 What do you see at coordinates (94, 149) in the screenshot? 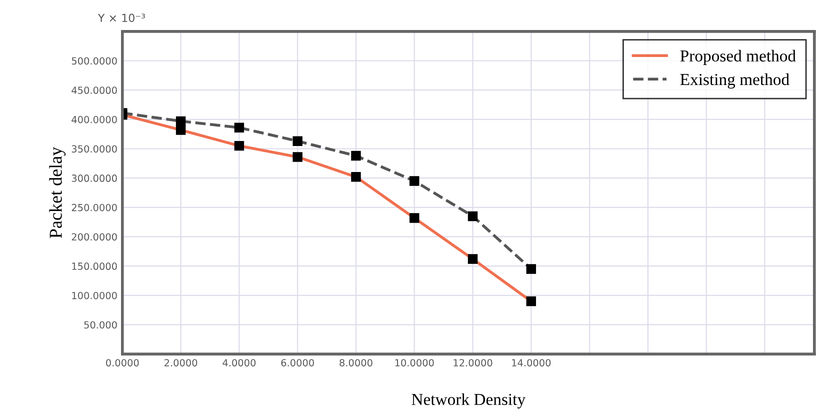
I see `y-tick-label: 350.0000` at bounding box center [94, 149].